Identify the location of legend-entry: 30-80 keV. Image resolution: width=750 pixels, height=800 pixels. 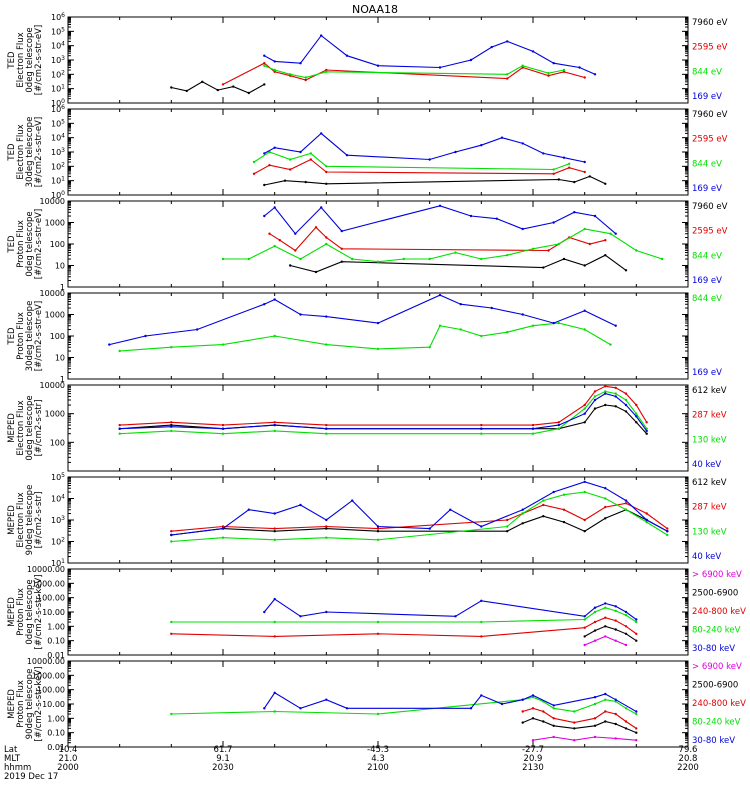
(713, 741).